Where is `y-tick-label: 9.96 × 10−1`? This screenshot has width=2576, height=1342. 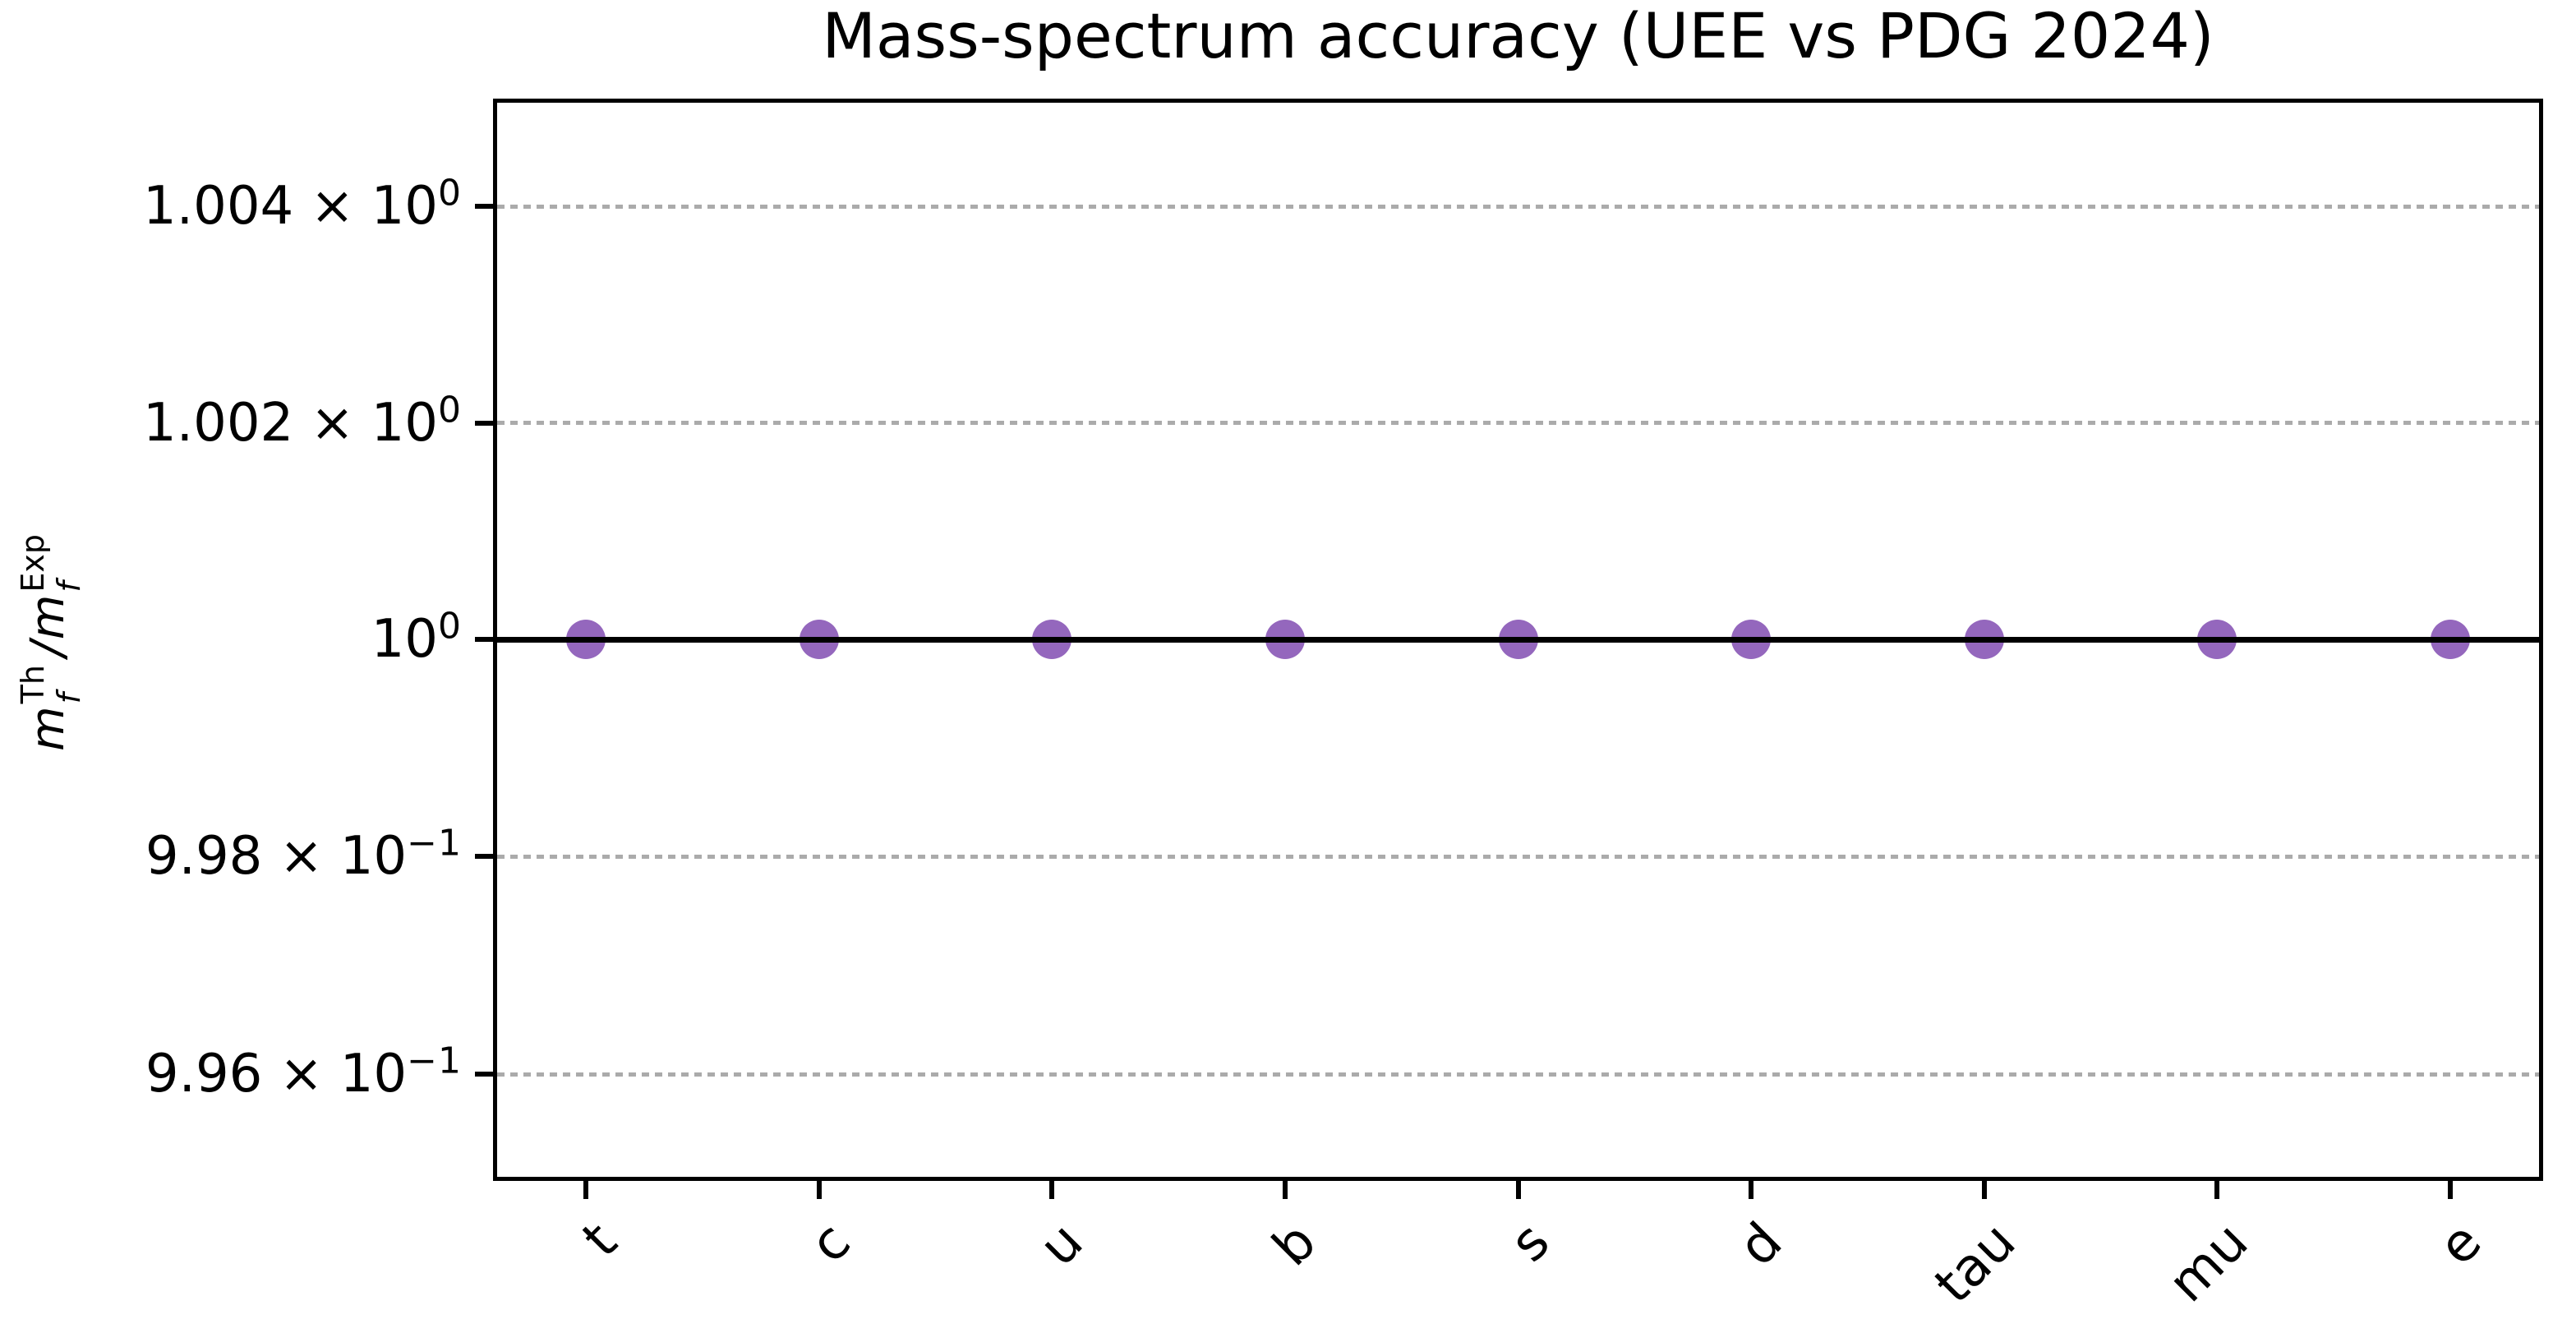 y-tick-label: 9.96 × 10−1 is located at coordinates (231, 1074).